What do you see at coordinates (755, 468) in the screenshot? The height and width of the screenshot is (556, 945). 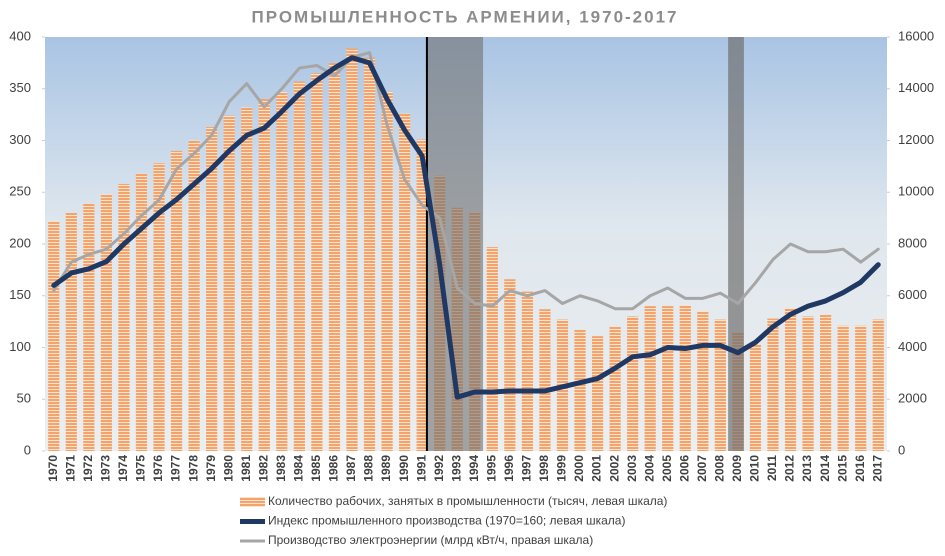 I see `x-tick-label: 2010` at bounding box center [755, 468].